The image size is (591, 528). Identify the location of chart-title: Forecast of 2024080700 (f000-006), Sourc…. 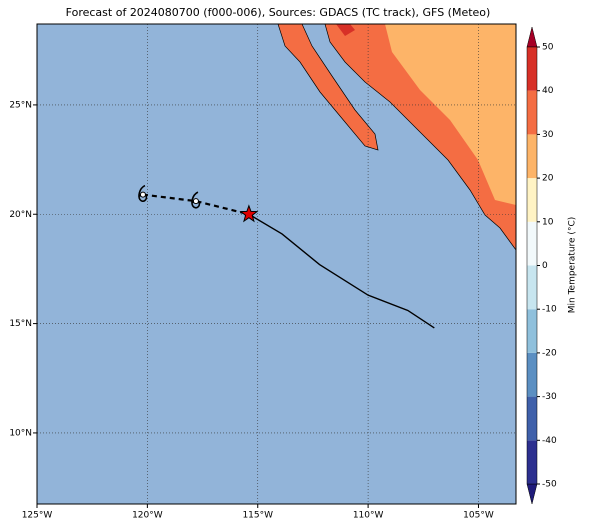
(278, 12).